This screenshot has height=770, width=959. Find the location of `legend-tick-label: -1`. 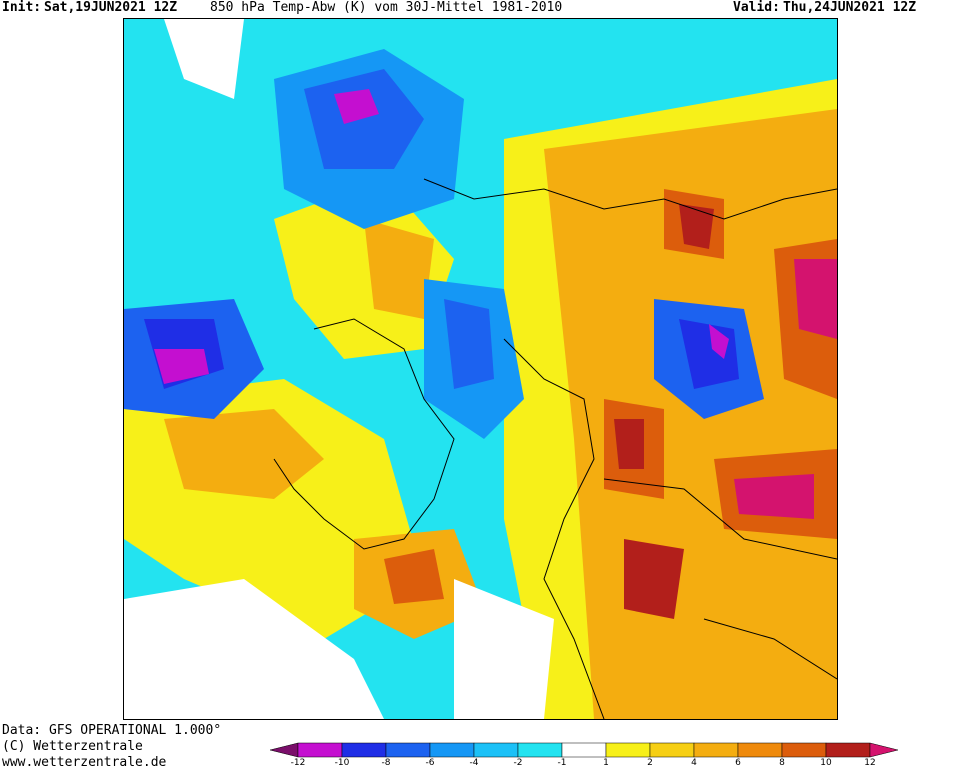

legend-tick-label: -1 is located at coordinates (562, 763).